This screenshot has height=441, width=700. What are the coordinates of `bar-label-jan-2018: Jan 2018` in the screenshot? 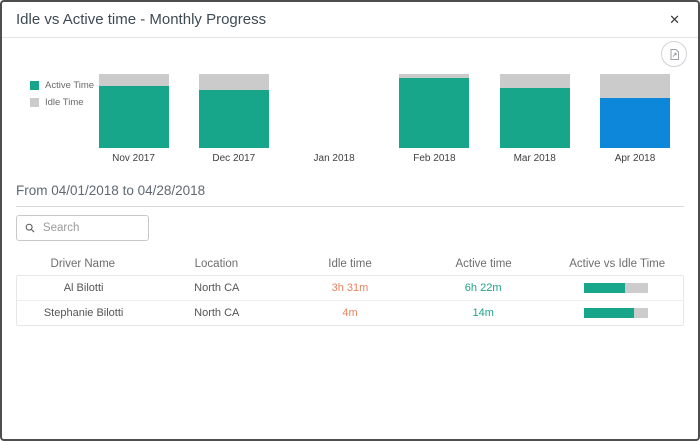 It's located at (334, 158).